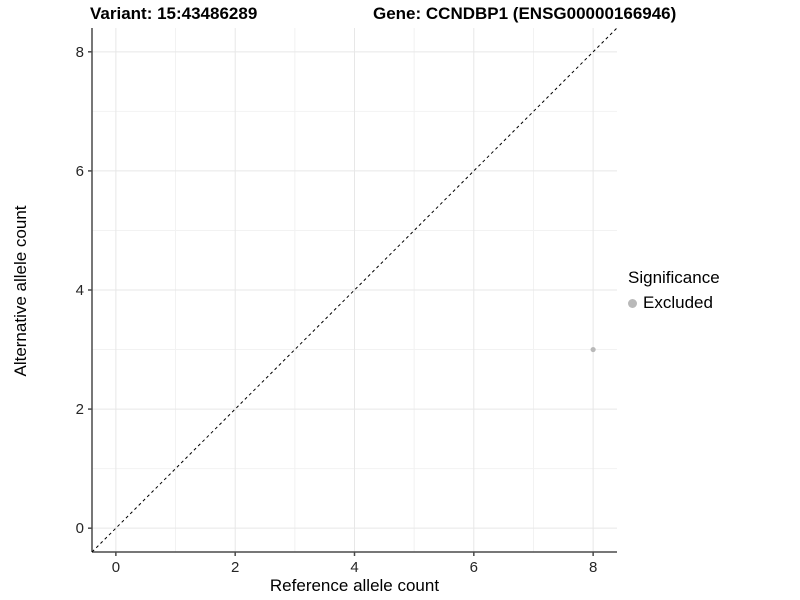  What do you see at coordinates (593, 349) in the screenshot?
I see `data-point` at bounding box center [593, 349].